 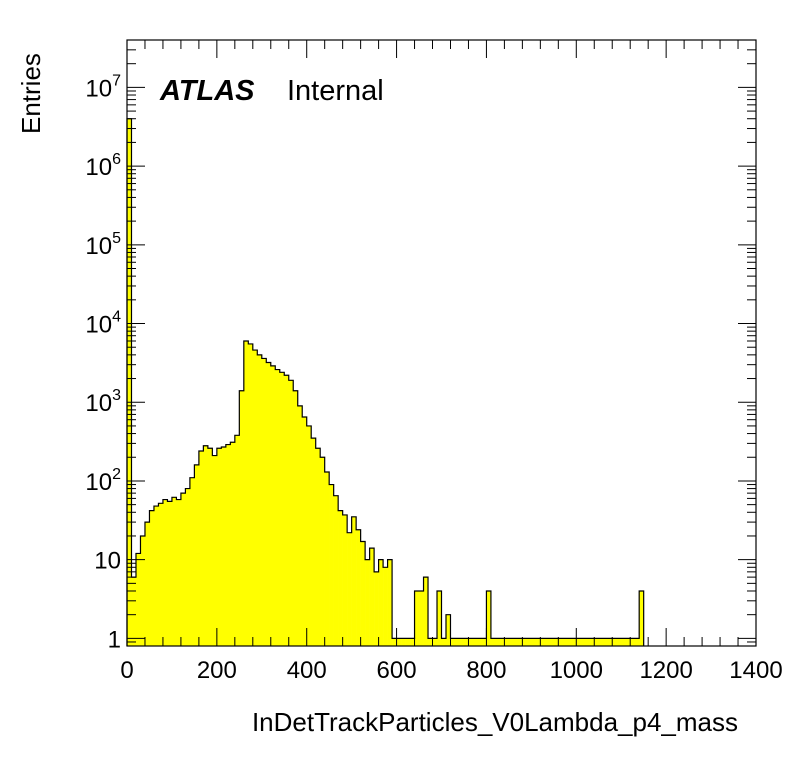 What do you see at coordinates (126, 670) in the screenshot?
I see `x-tick-label: 0` at bounding box center [126, 670].